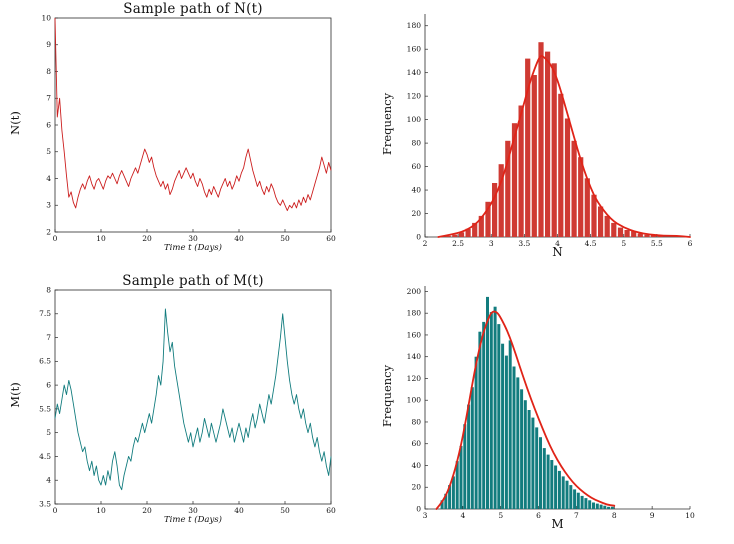 Image resolution: width=734 pixels, height=544 pixels. Describe the element at coordinates (45, 313) in the screenshot. I see `svg-text: 7.5` at that location.